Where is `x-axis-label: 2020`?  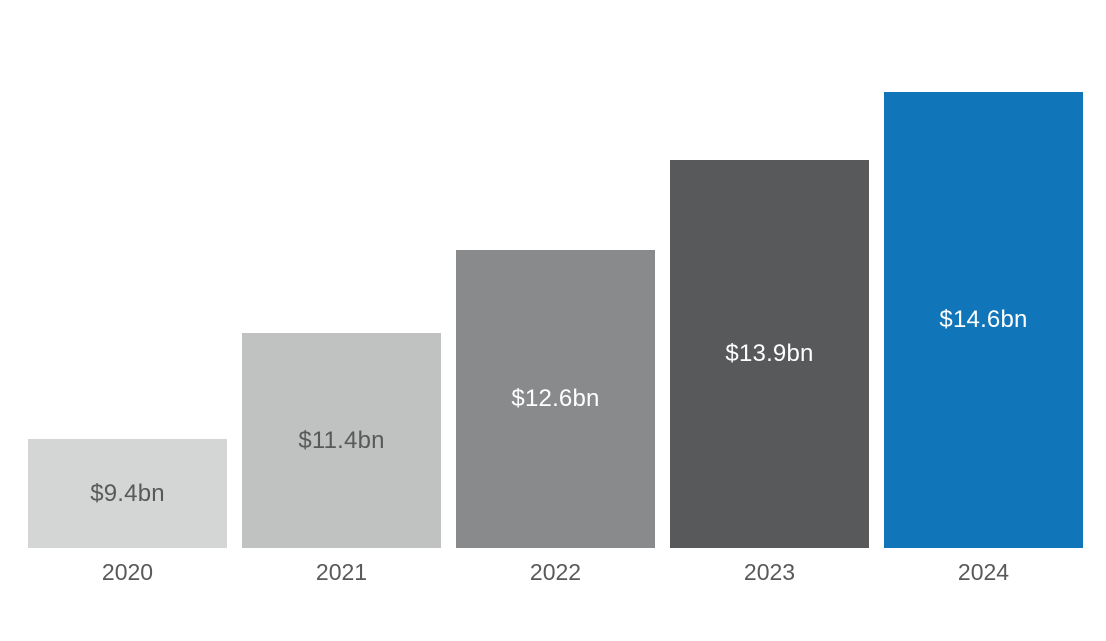 x-axis-label: 2020 is located at coordinates (127, 572).